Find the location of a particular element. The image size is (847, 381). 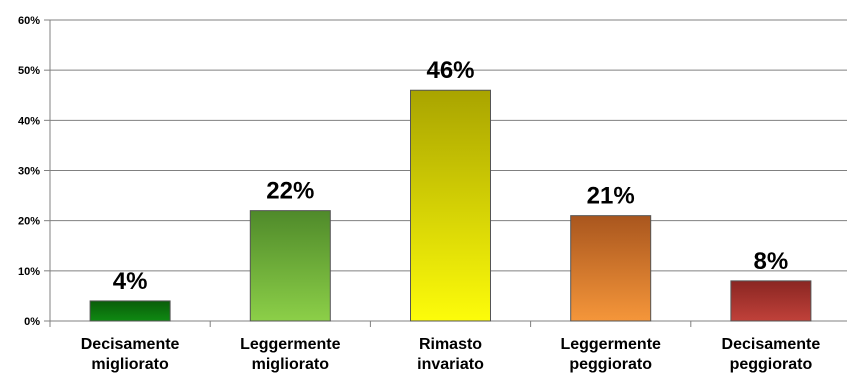

x-category-label: Rimasto is located at coordinates (450, 344).